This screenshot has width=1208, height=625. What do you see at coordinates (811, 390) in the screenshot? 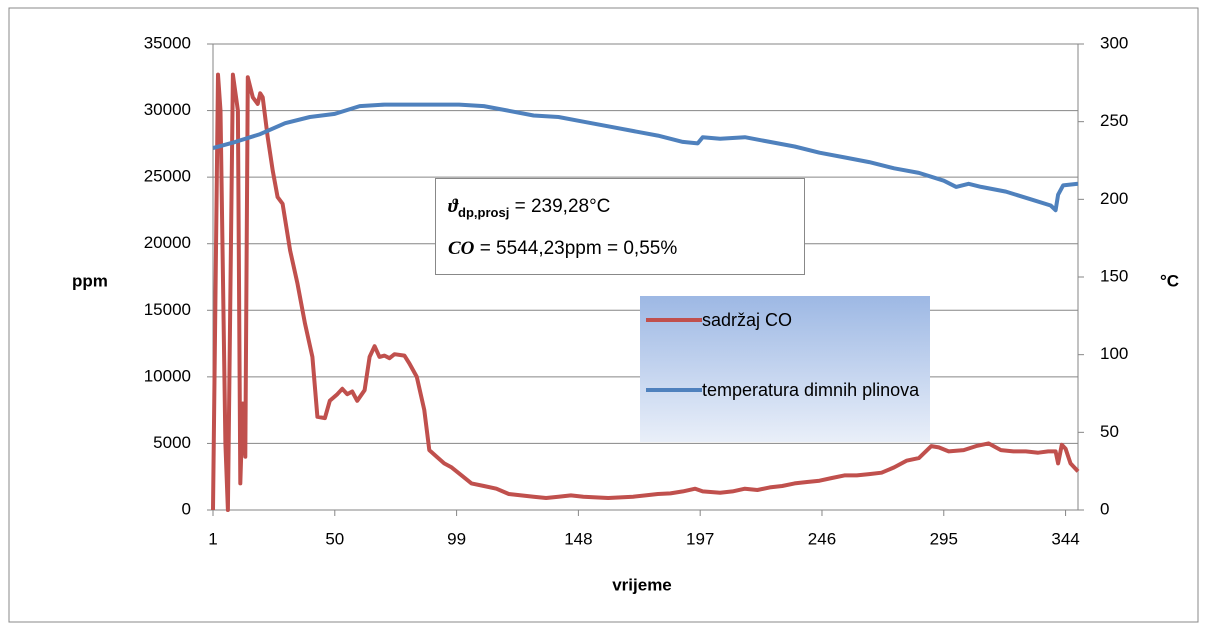
I see `legend-label: temperatura dimnih plinova` at bounding box center [811, 390].